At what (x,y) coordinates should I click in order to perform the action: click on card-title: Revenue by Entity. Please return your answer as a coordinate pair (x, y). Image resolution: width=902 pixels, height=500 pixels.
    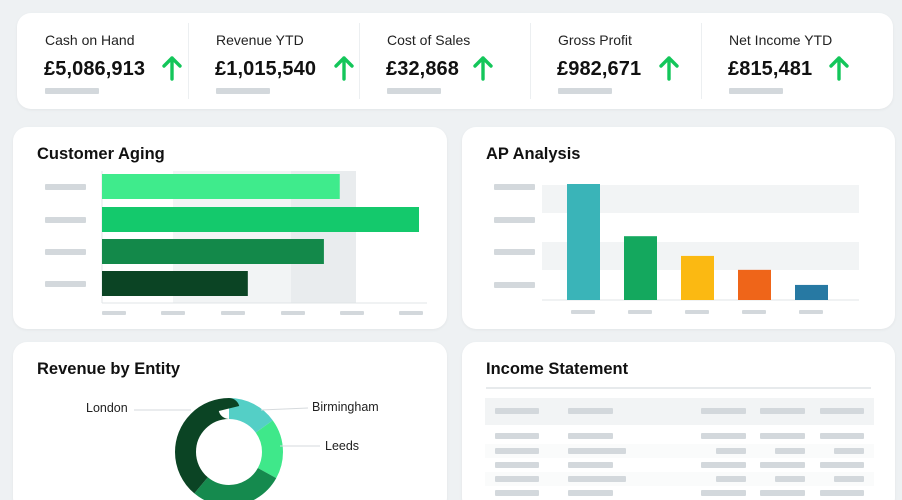
    Looking at the image, I should click on (109, 369).